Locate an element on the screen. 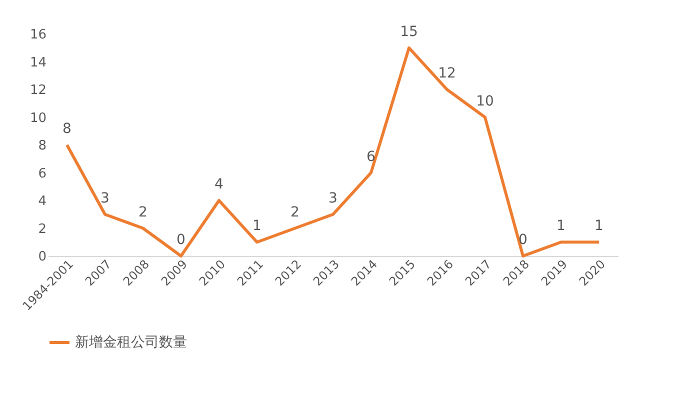  y-tick-label: 14 is located at coordinates (38, 62).